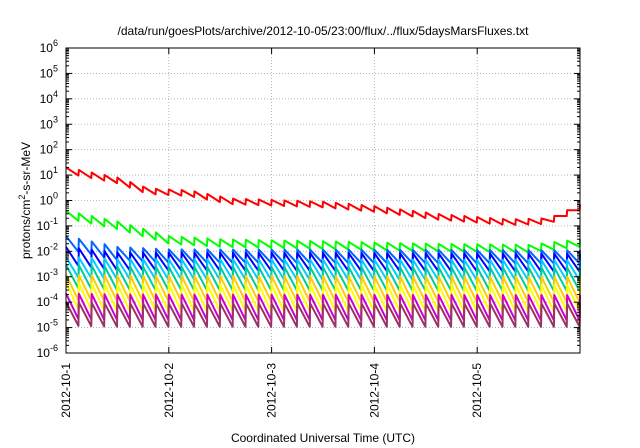 The height and width of the screenshot is (448, 640). What do you see at coordinates (25, 200) in the screenshot?
I see `y-axis-label: protons/cm2-s-sr-MeV` at bounding box center [25, 200].